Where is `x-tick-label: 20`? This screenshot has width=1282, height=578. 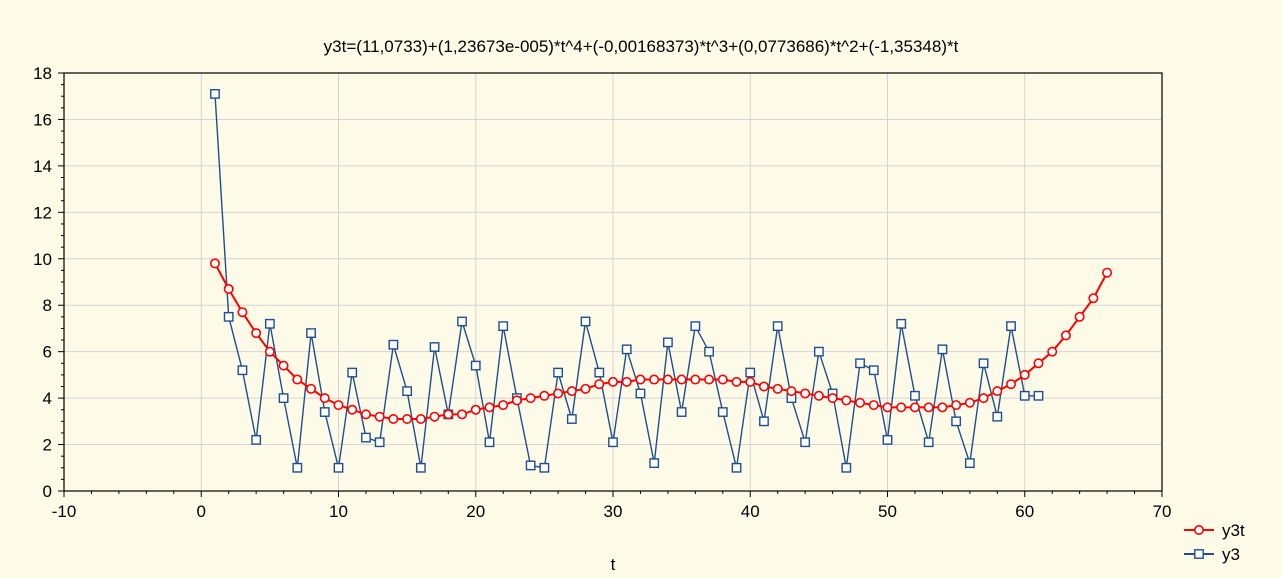 x-tick-label: 20 is located at coordinates (475, 511).